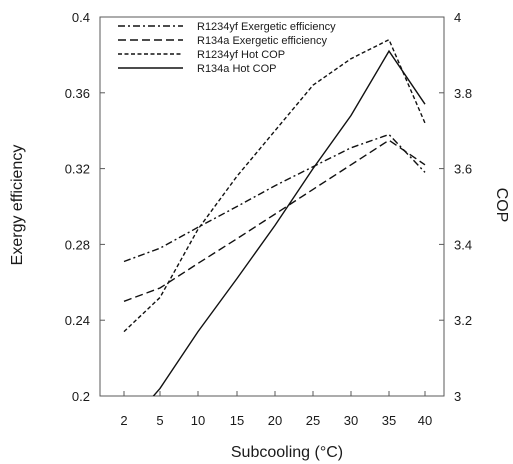 Image resolution: width=513 pixels, height=464 pixels. I want to click on right-tick-label: 3.8, so click(463, 93).